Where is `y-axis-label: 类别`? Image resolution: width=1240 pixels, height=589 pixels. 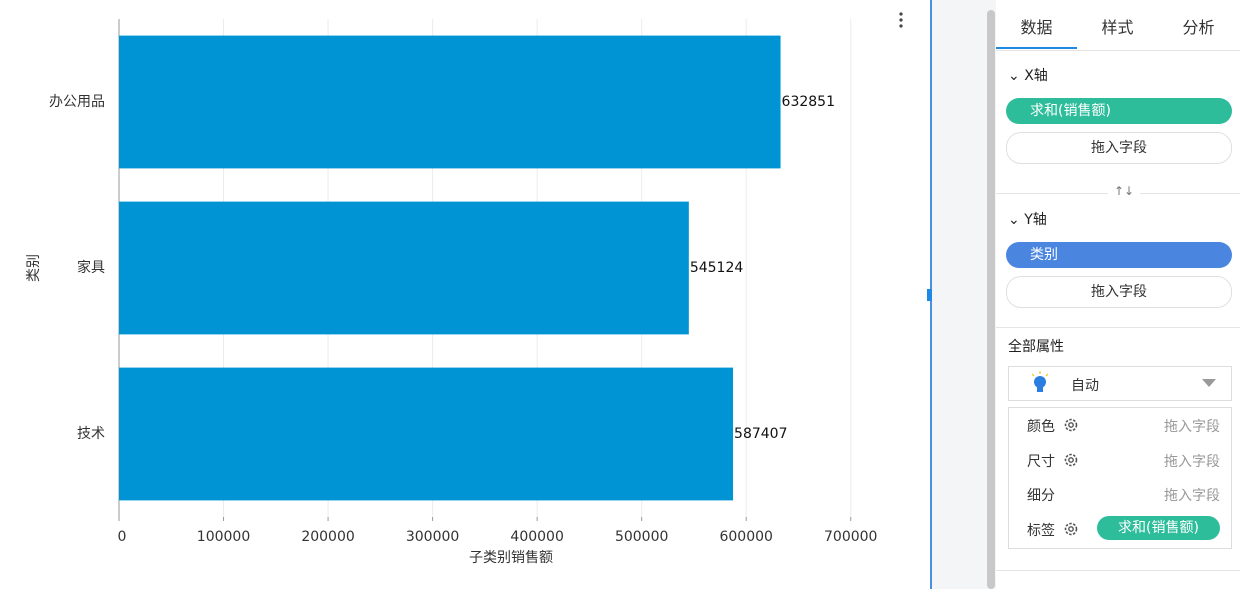 y-axis-label: 类别 is located at coordinates (34, 268).